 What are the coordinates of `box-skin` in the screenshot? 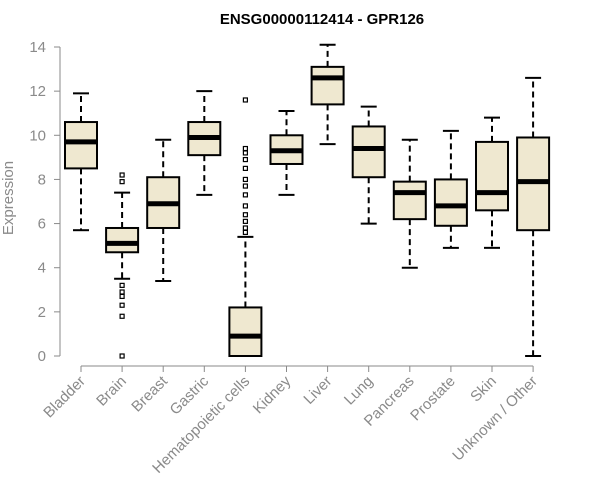 It's located at (492, 182).